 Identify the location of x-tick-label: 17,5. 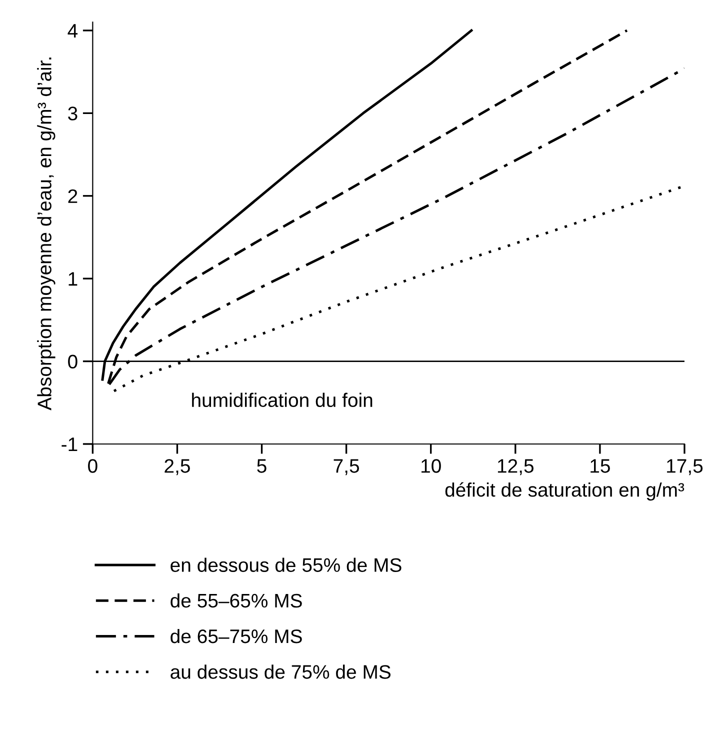
(685, 467).